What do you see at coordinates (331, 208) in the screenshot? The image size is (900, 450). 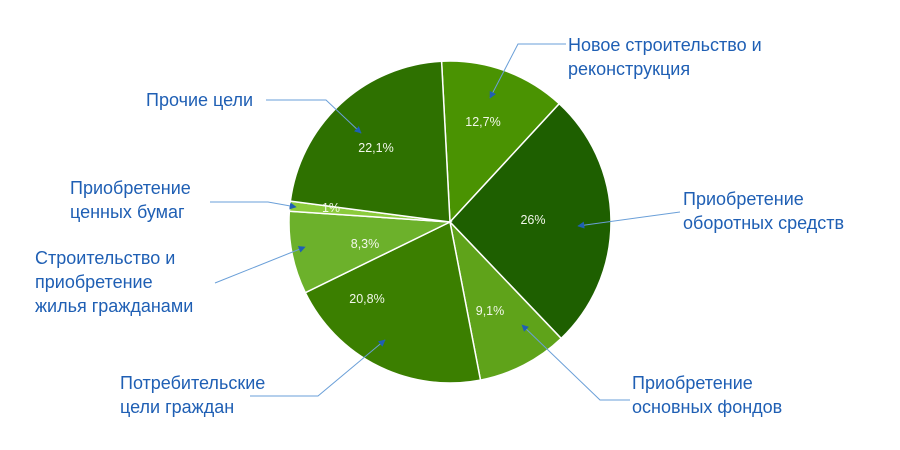 I see `slice-value-label: 1%` at bounding box center [331, 208].